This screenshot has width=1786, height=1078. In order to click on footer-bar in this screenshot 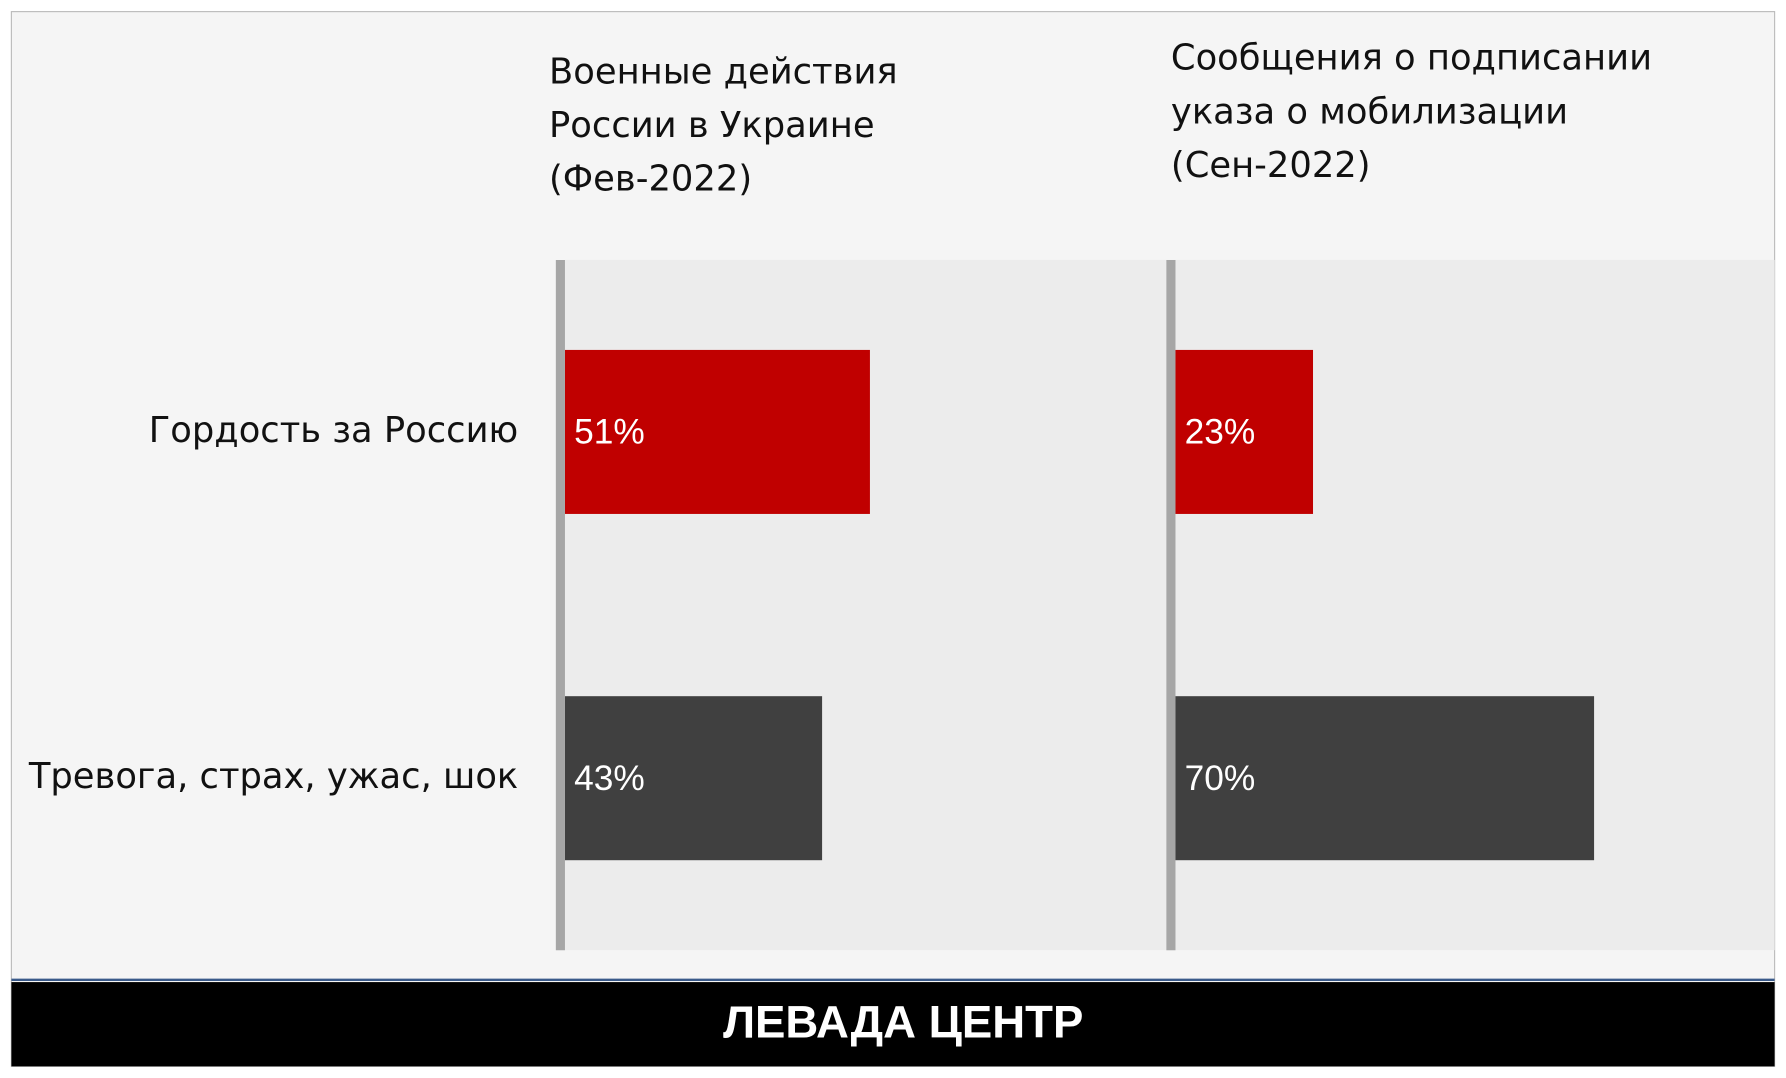, I will do `click(893, 1024)`.